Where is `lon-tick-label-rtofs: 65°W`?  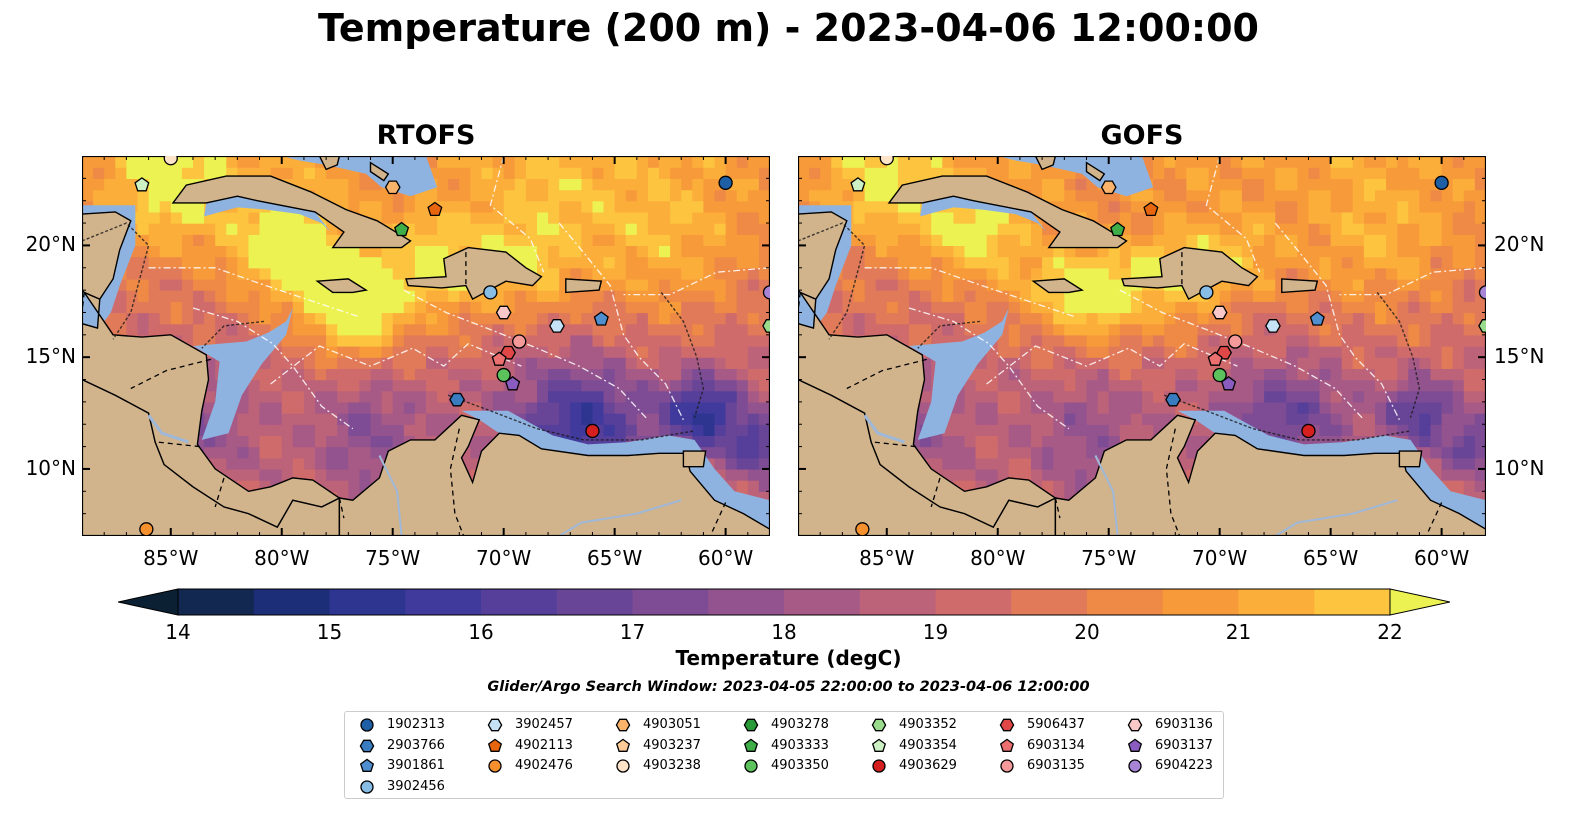 lon-tick-label-rtofs: 65°W is located at coordinates (615, 558).